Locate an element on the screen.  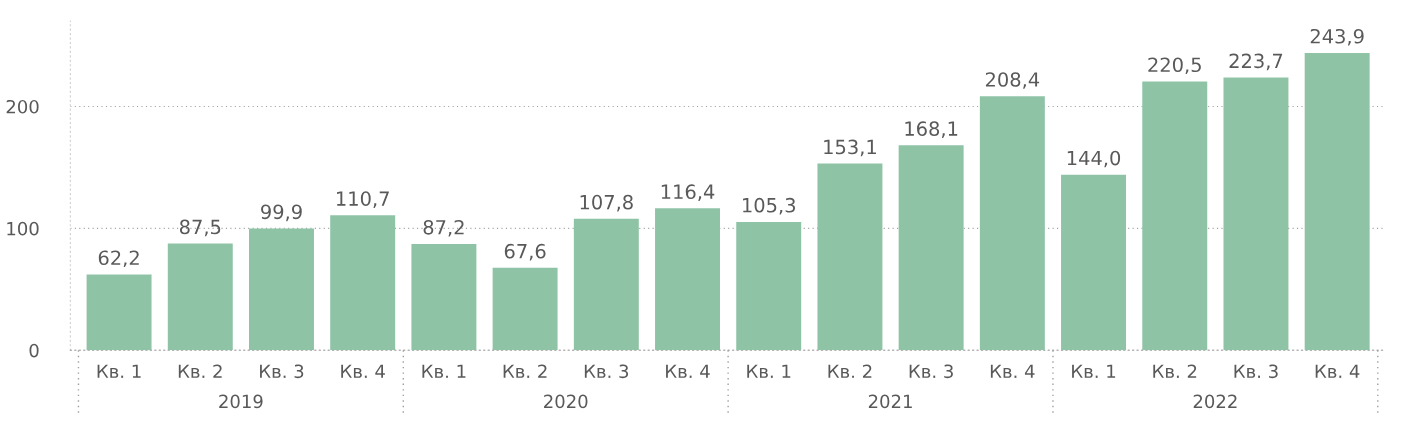
text: 2019 is located at coordinates (241, 401).